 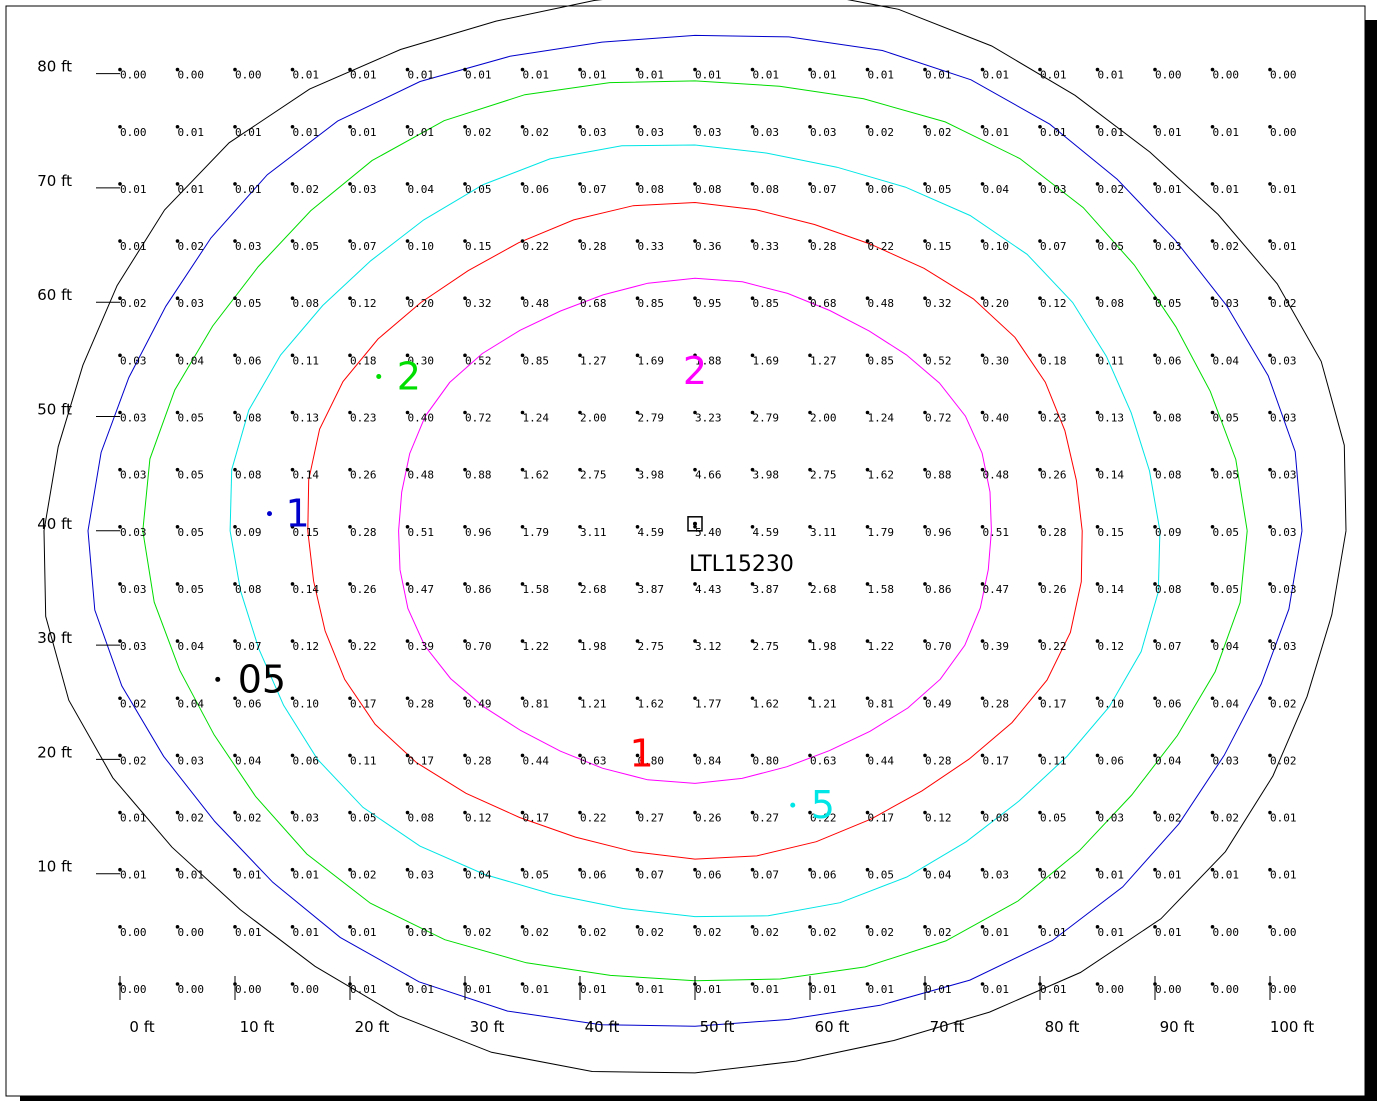 What do you see at coordinates (996, 475) in the screenshot?
I see `grid-value: 0.48` at bounding box center [996, 475].